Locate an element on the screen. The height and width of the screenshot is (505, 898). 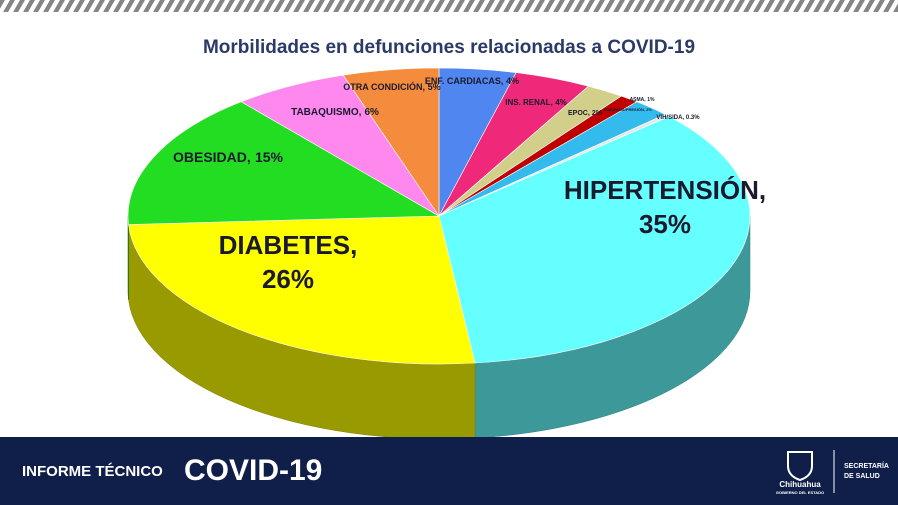
slice-value-label: 15% is located at coordinates (269, 157).